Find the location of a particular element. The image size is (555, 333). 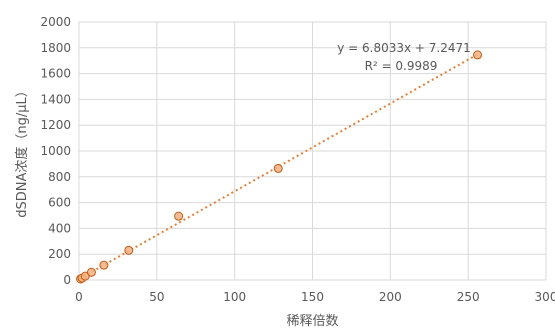

x-tick-label: 250 is located at coordinates (468, 297).